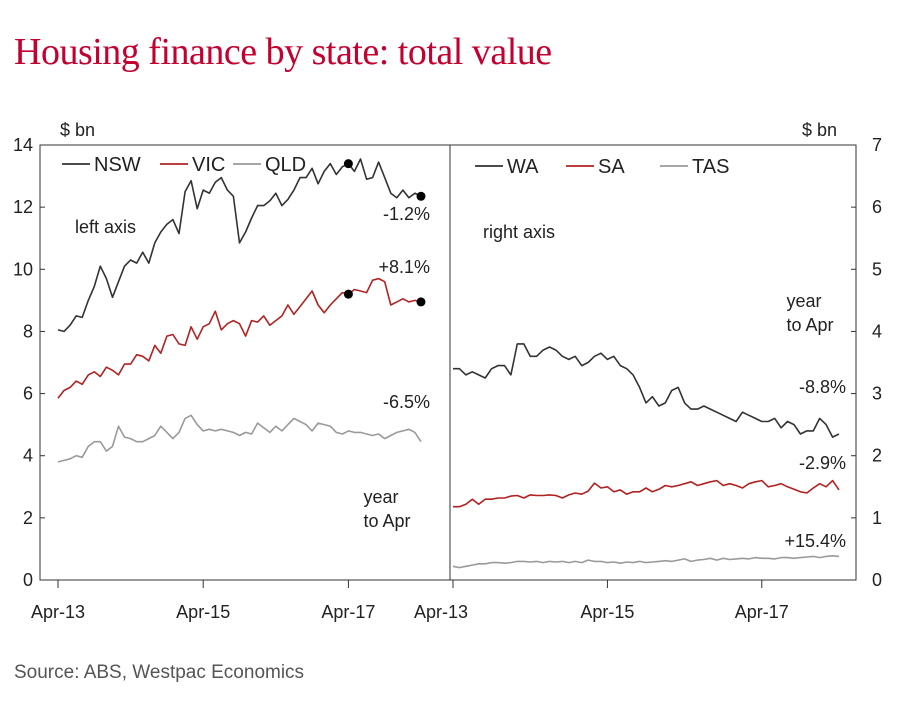 This screenshot has height=706, width=912. What do you see at coordinates (28, 456) in the screenshot?
I see `left-y-tick-label: 4` at bounding box center [28, 456].